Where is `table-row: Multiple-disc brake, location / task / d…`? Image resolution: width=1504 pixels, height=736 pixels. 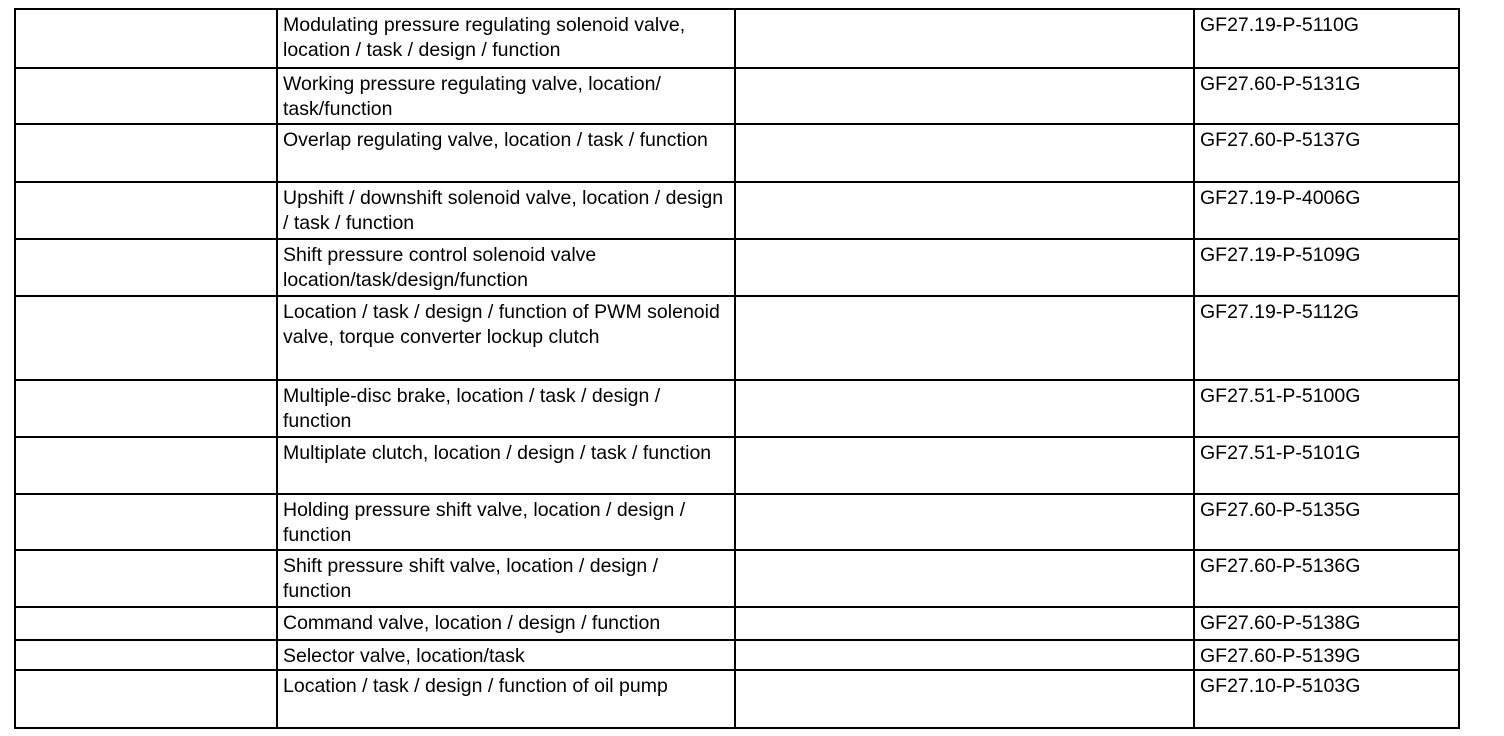 table-row: Multiple-disc brake, location / task / d… is located at coordinates (737, 408).